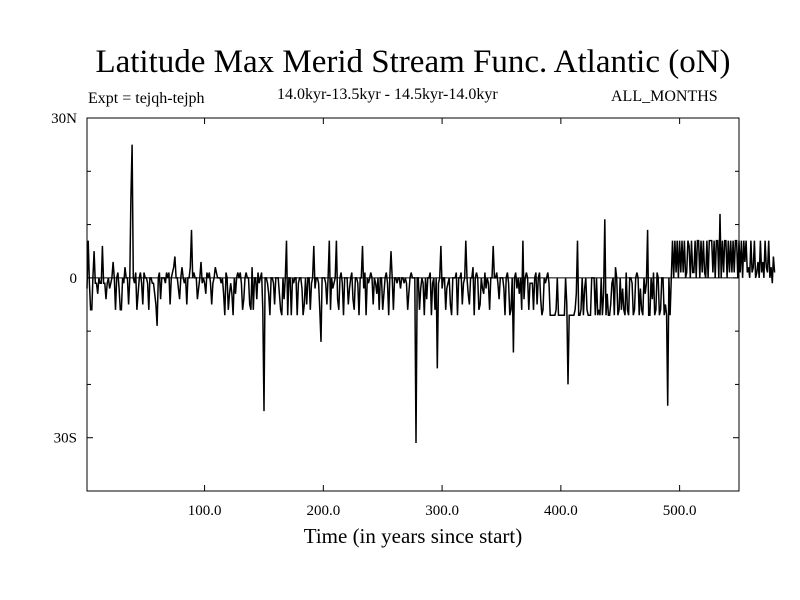 This screenshot has width=800, height=600. Describe the element at coordinates (65, 439) in the screenshot. I see `y-tick-label: 30S` at that location.